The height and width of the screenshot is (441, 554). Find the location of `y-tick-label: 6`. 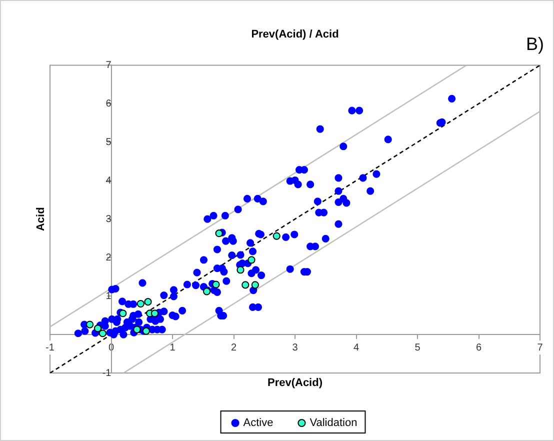

y-tick-label: 6 is located at coordinates (109, 104).